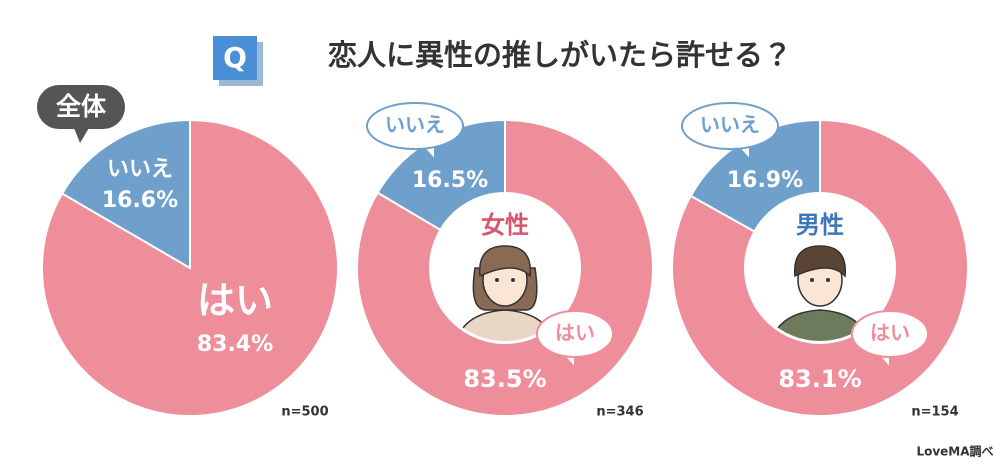 This screenshot has height=465, width=1000. I want to click on sample-size: n=154, so click(934, 412).